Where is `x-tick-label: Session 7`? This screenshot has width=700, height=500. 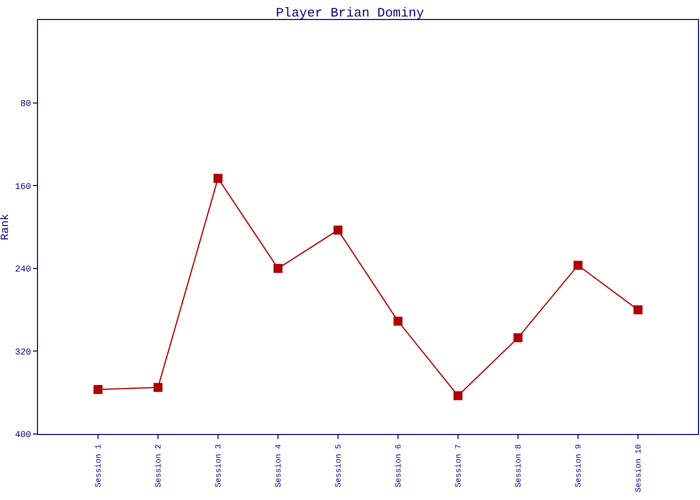
x-tick-label: Session 7 is located at coordinates (459, 466).